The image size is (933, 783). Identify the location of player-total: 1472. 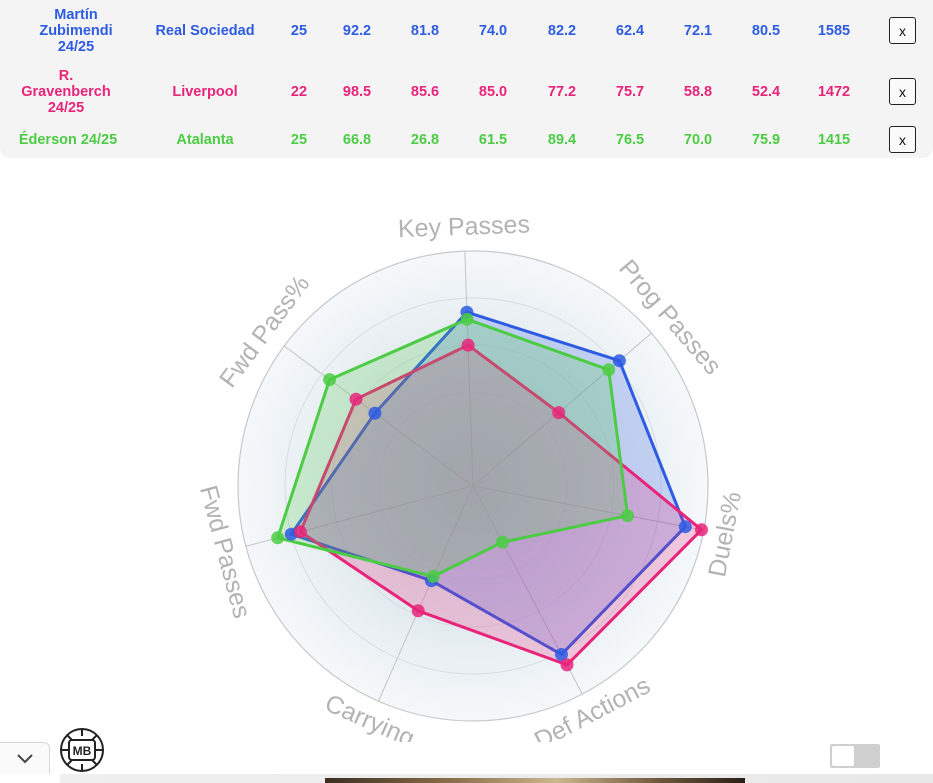
(834, 92).